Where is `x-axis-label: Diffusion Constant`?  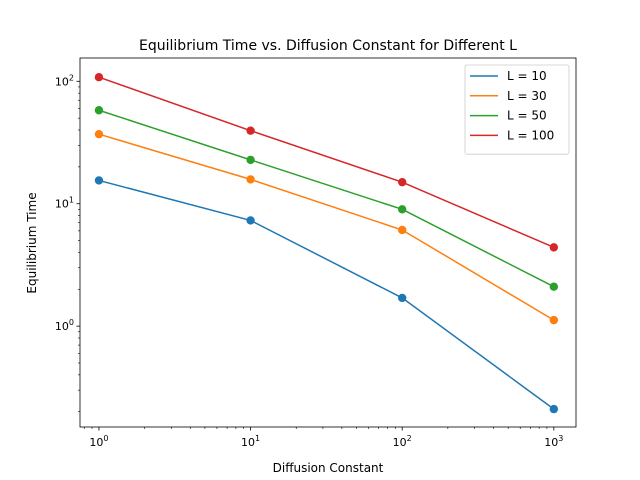 x-axis-label: Diffusion Constant is located at coordinates (328, 468).